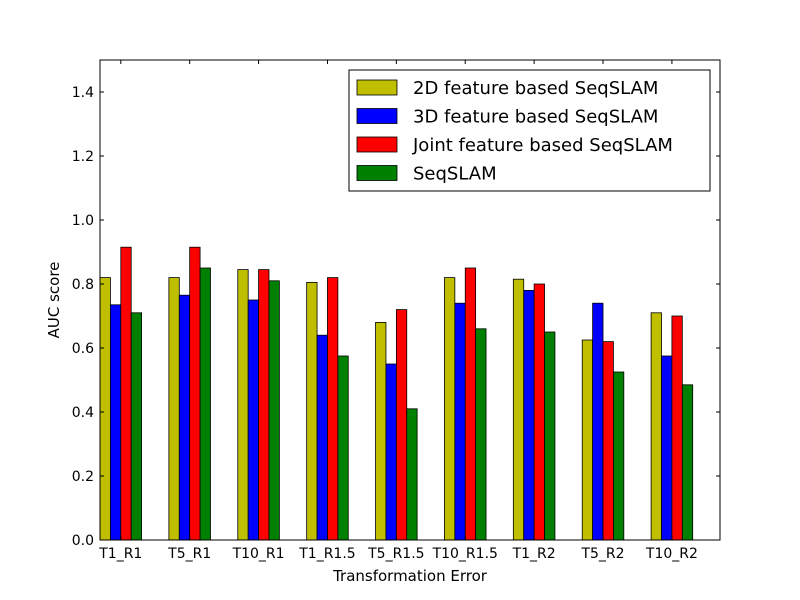 Image resolution: width=800 pixels, height=600 pixels. What do you see at coordinates (602, 554) in the screenshot?
I see `x-tick-label: T5_R2` at bounding box center [602, 554].